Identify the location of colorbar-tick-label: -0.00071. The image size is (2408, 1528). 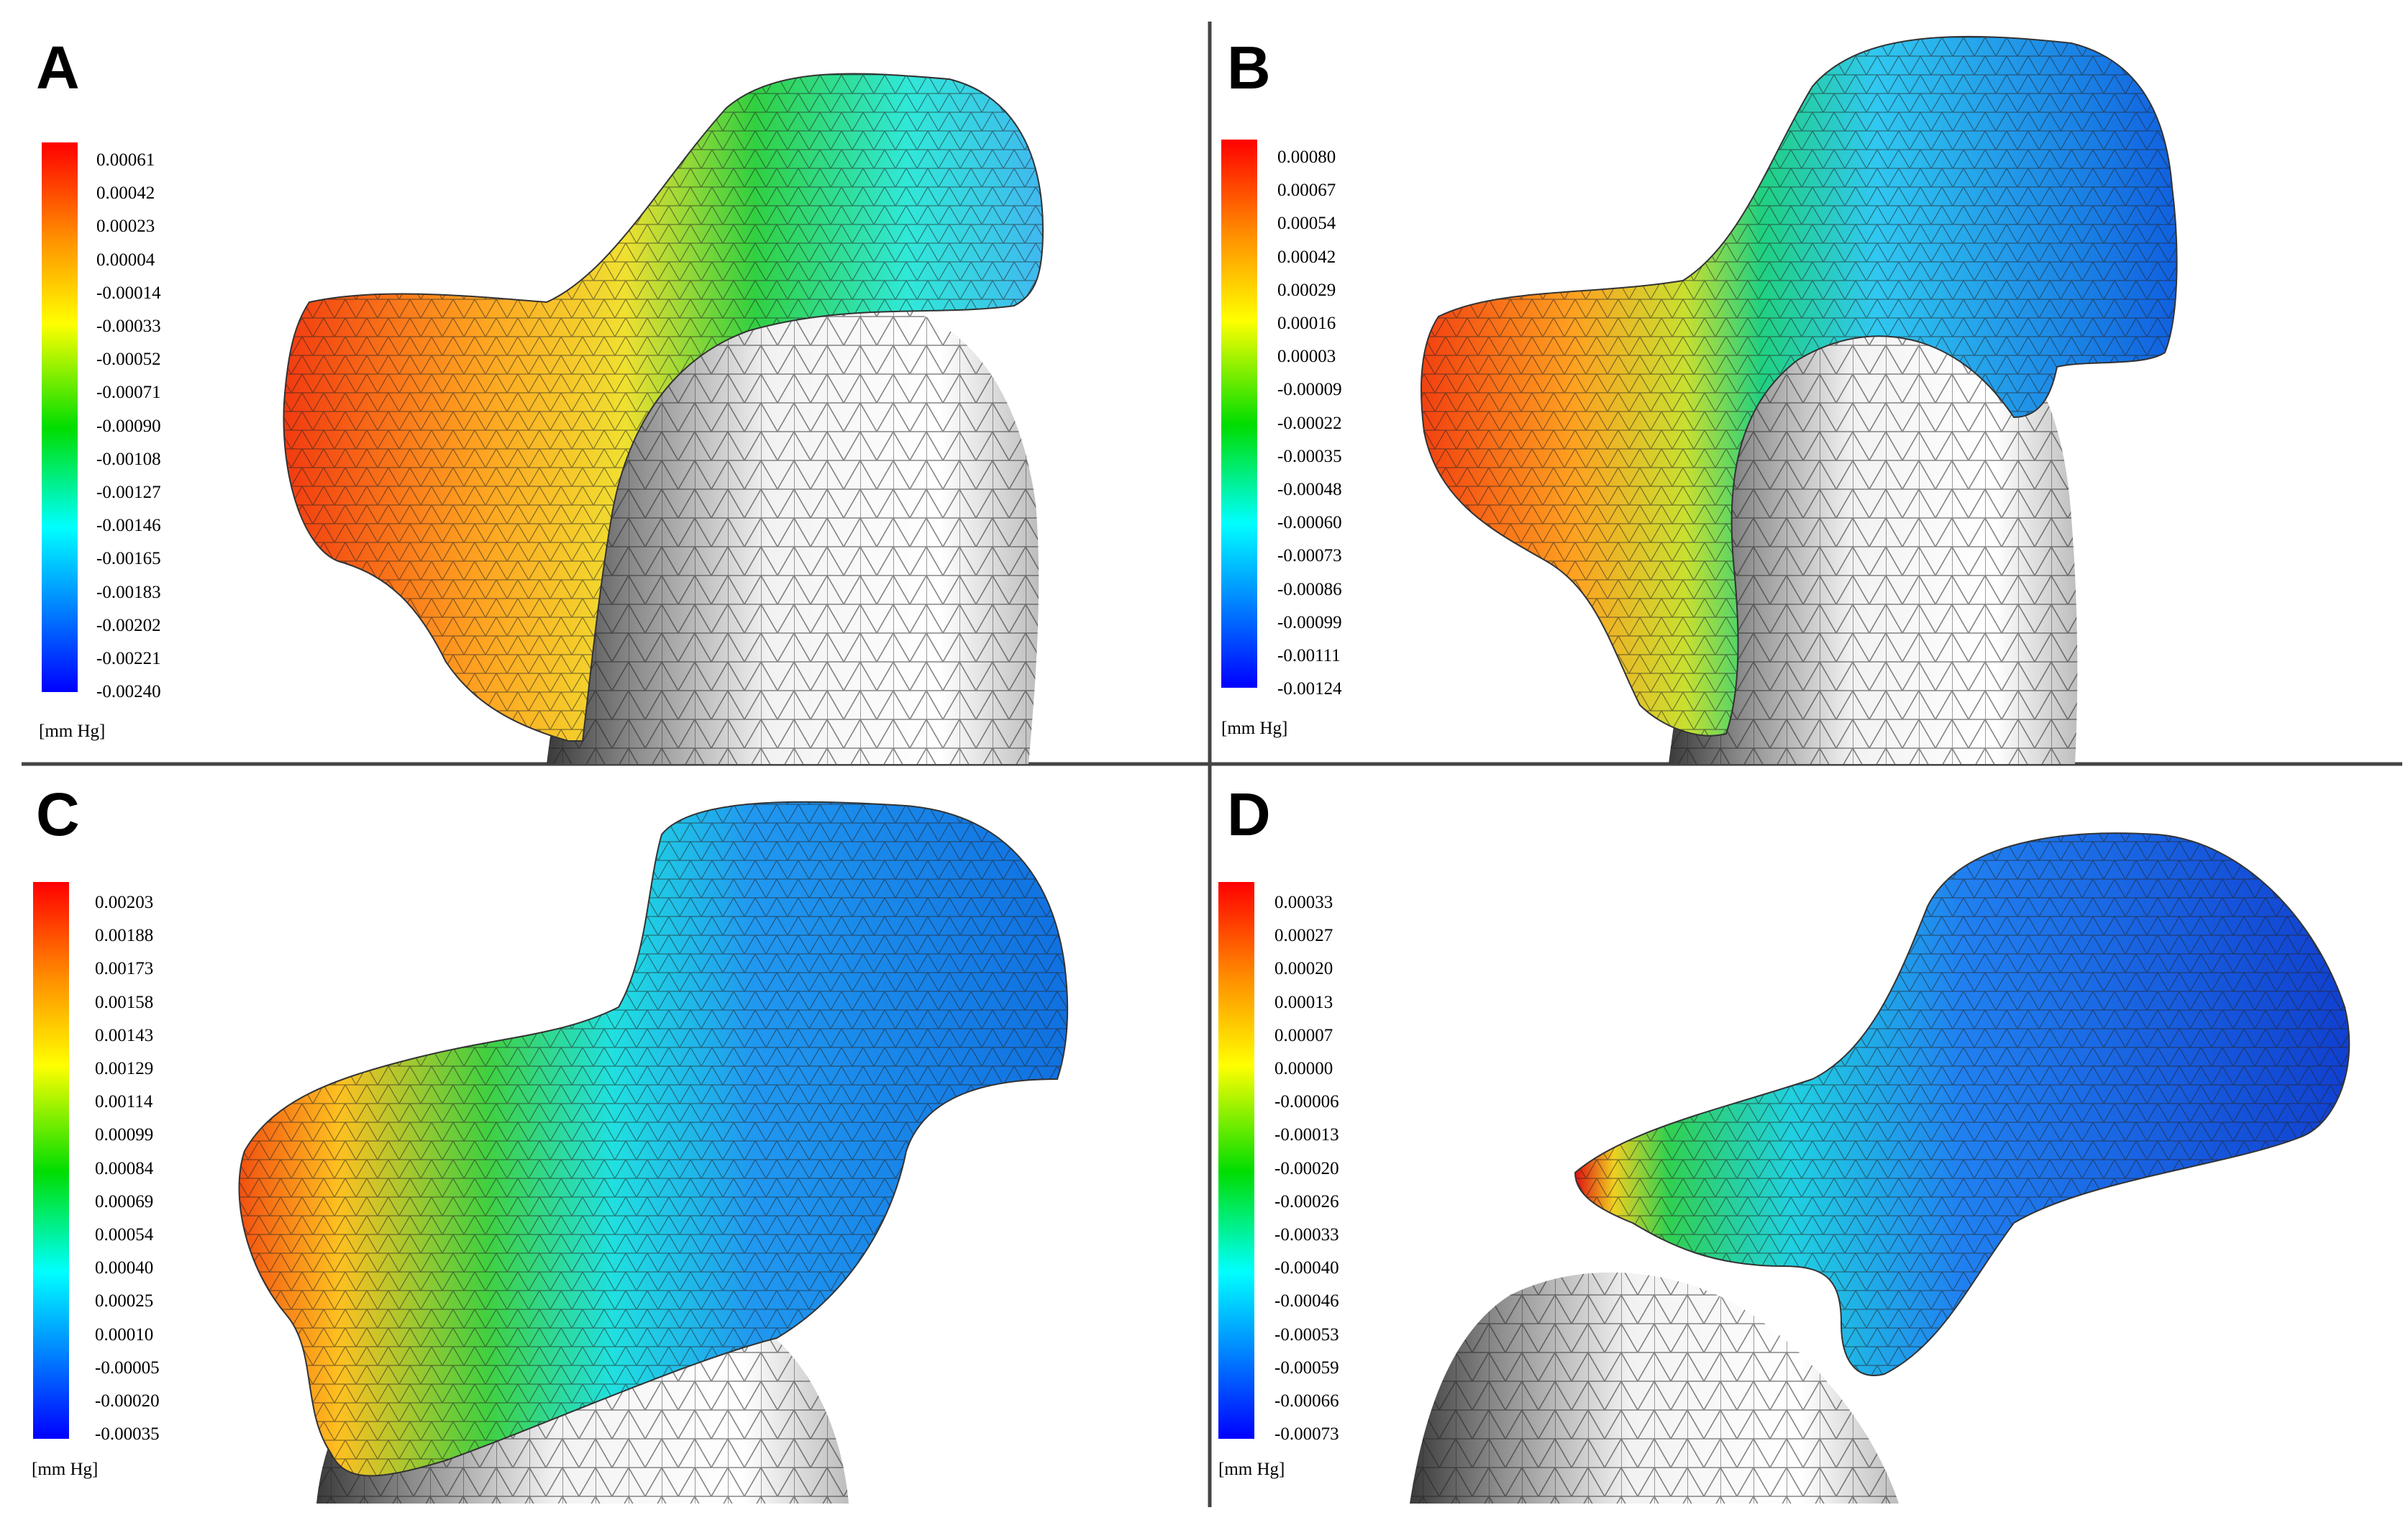
(128, 393).